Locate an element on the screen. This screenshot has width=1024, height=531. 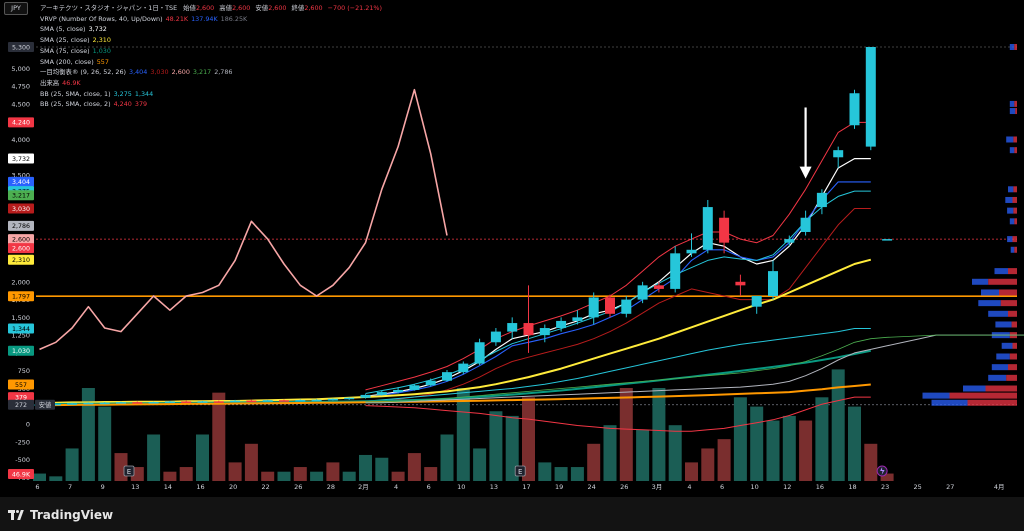
currency-label: JPY is located at coordinates (16, 8).